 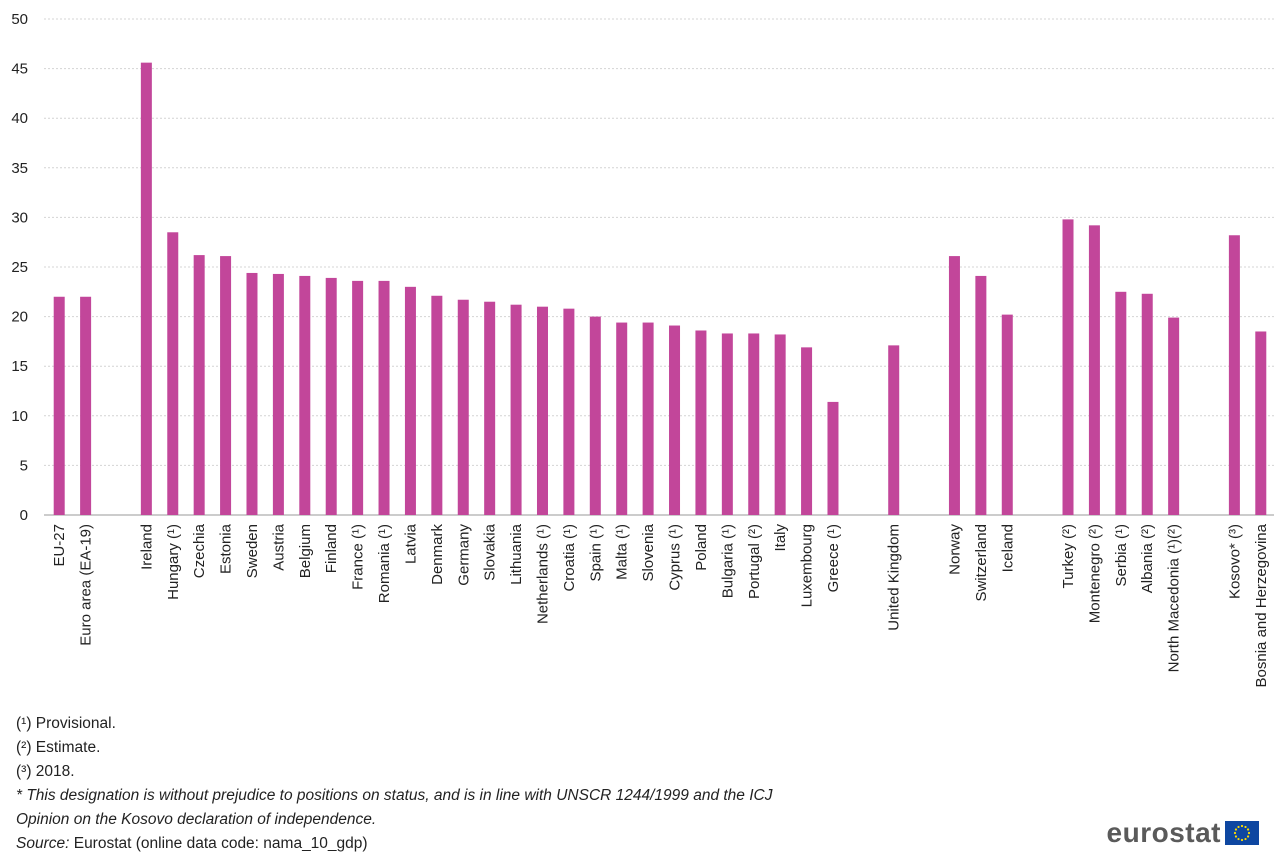 What do you see at coordinates (24, 465) in the screenshot?
I see `y-tick-label: 5` at bounding box center [24, 465].